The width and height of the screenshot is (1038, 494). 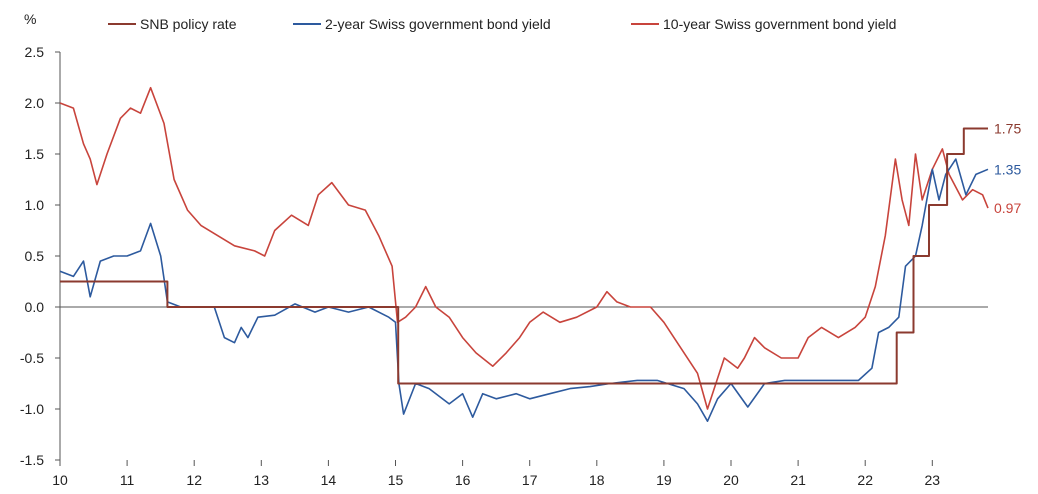 What do you see at coordinates (35, 307) in the screenshot?
I see `y-tick-label: 0.0` at bounding box center [35, 307].